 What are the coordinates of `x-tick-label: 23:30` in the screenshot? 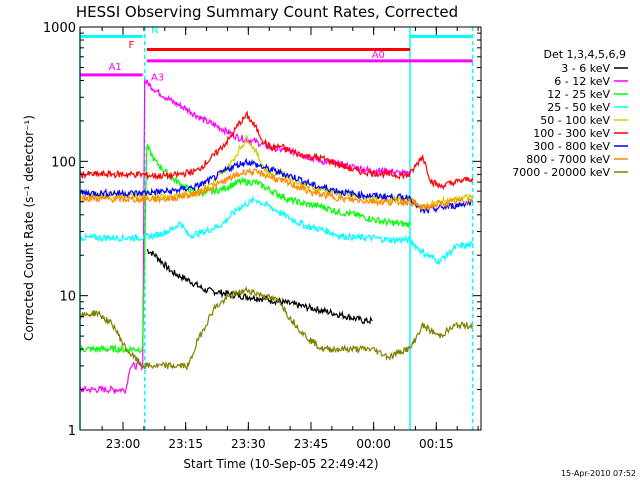 It's located at (248, 444).